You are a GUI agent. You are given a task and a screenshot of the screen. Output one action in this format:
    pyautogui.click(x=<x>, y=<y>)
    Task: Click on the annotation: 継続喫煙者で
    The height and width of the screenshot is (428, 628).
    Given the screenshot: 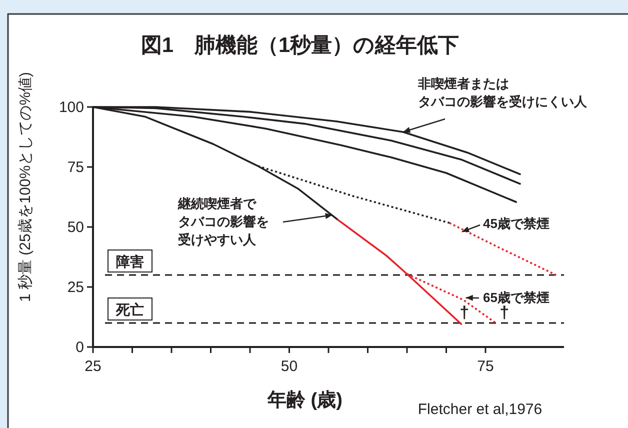 What is the action you would take?
    pyautogui.click(x=217, y=203)
    